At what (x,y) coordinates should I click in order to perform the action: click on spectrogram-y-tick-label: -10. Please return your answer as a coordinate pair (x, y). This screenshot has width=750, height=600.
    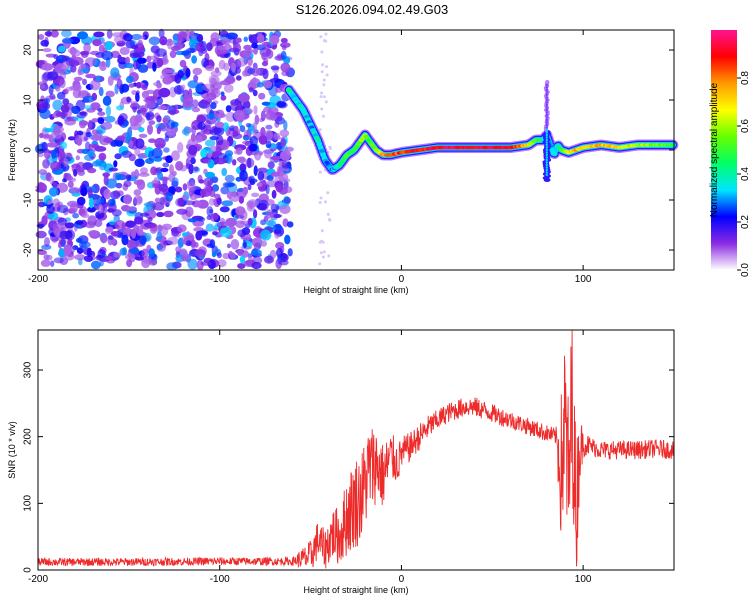
    Looking at the image, I should click on (28, 199).